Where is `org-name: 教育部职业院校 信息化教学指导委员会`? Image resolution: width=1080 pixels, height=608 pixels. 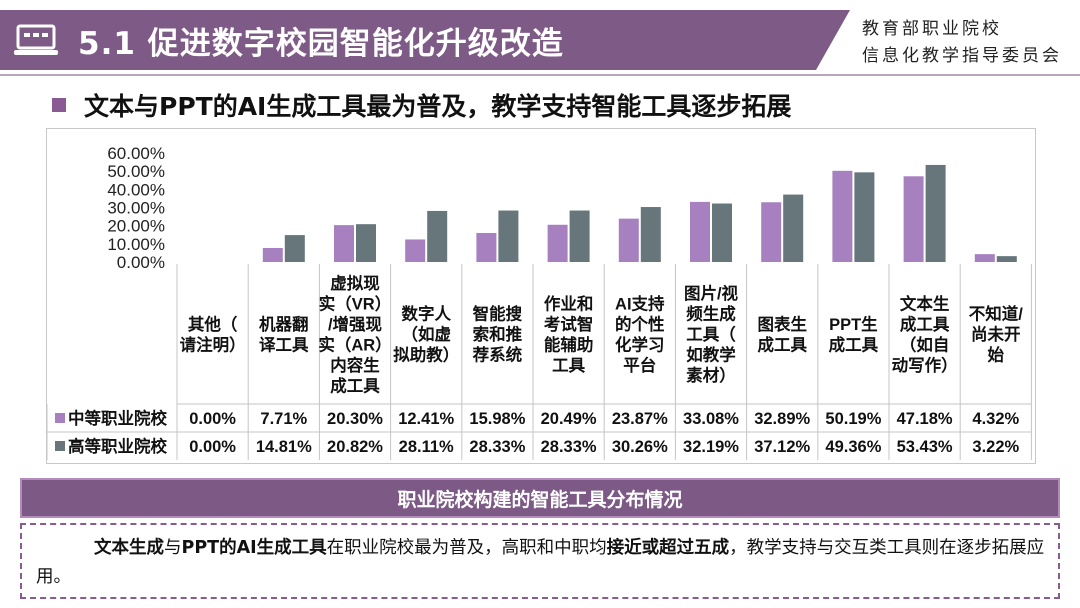
org-name: 教育部职业院校 信息化教学指导委员会 is located at coordinates (967, 43).